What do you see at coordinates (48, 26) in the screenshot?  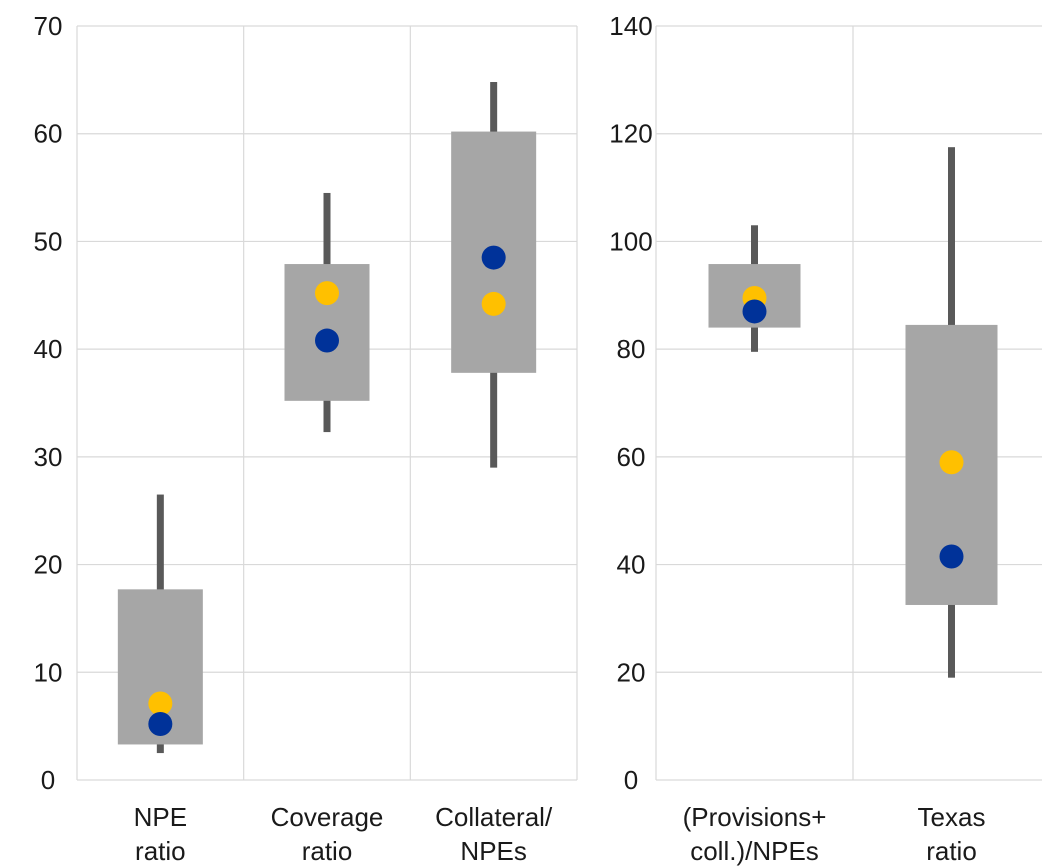 I see `y-tick-label: 70` at bounding box center [48, 26].